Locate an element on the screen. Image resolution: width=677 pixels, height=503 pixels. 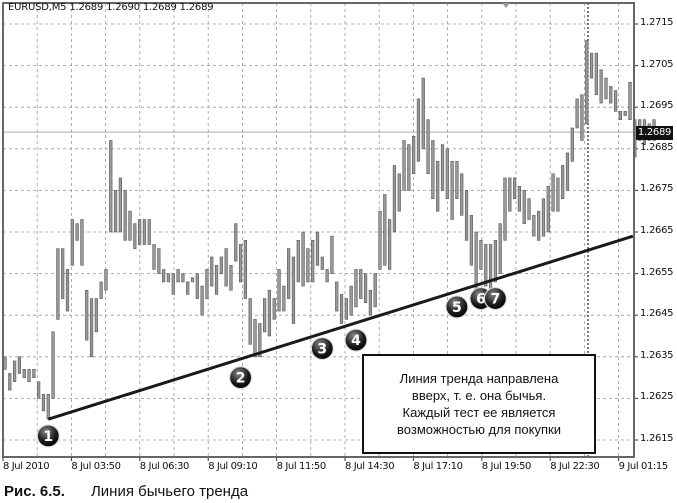
figure-title: Линия бычьего тренда is located at coordinates (169, 491).